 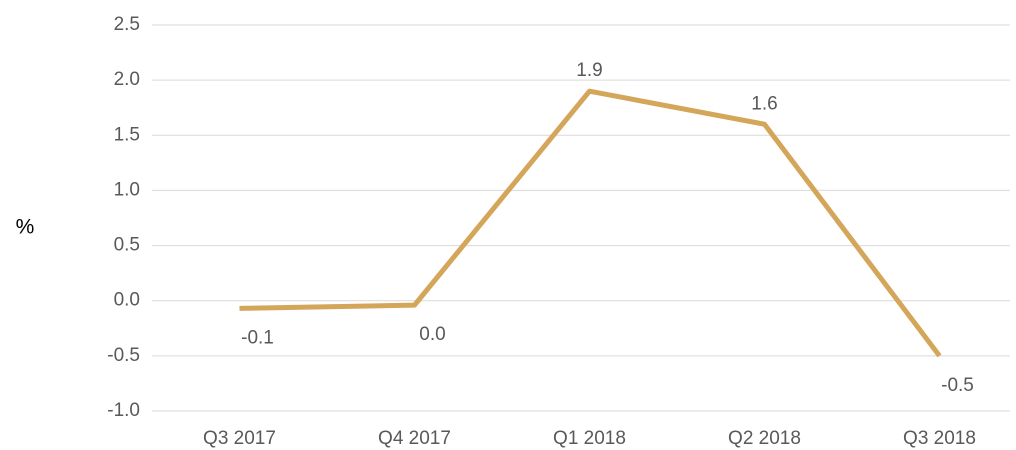 What do you see at coordinates (123, 355) in the screenshot?
I see `y-tick-label: -0.5` at bounding box center [123, 355].